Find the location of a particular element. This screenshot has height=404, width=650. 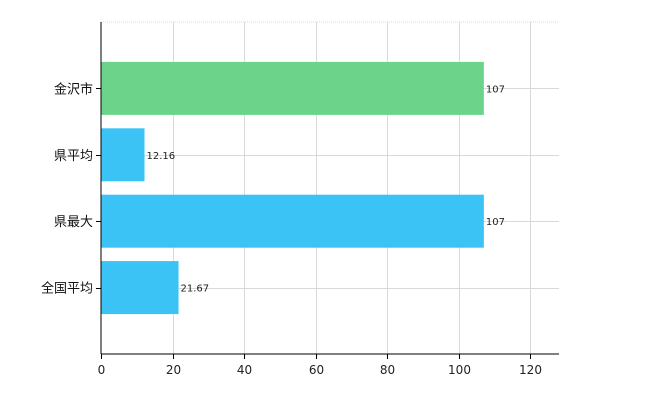

data-label: 21.67 is located at coordinates (195, 289).